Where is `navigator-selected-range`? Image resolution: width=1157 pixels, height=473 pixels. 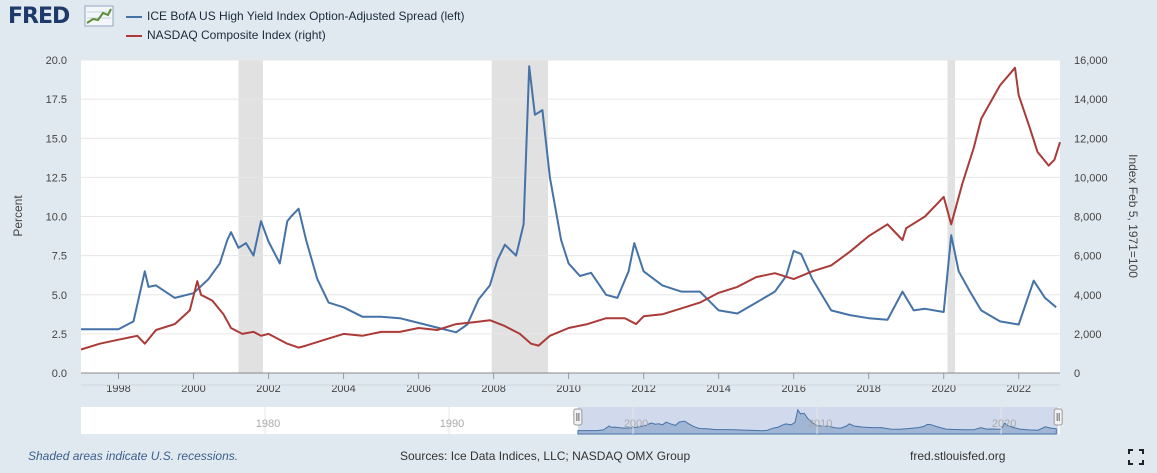 navigator-selected-range is located at coordinates (818, 420).